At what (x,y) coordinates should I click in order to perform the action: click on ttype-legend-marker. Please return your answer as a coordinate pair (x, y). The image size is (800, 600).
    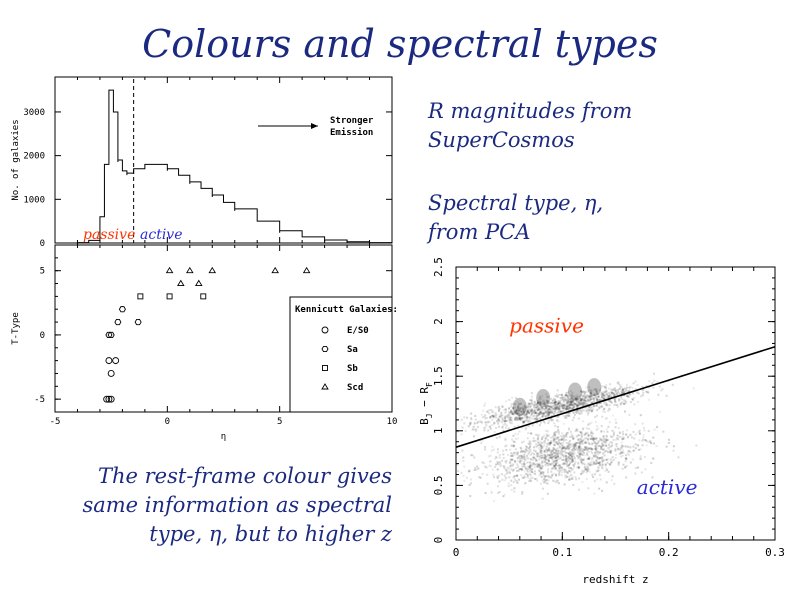
    Looking at the image, I should click on (325, 386).